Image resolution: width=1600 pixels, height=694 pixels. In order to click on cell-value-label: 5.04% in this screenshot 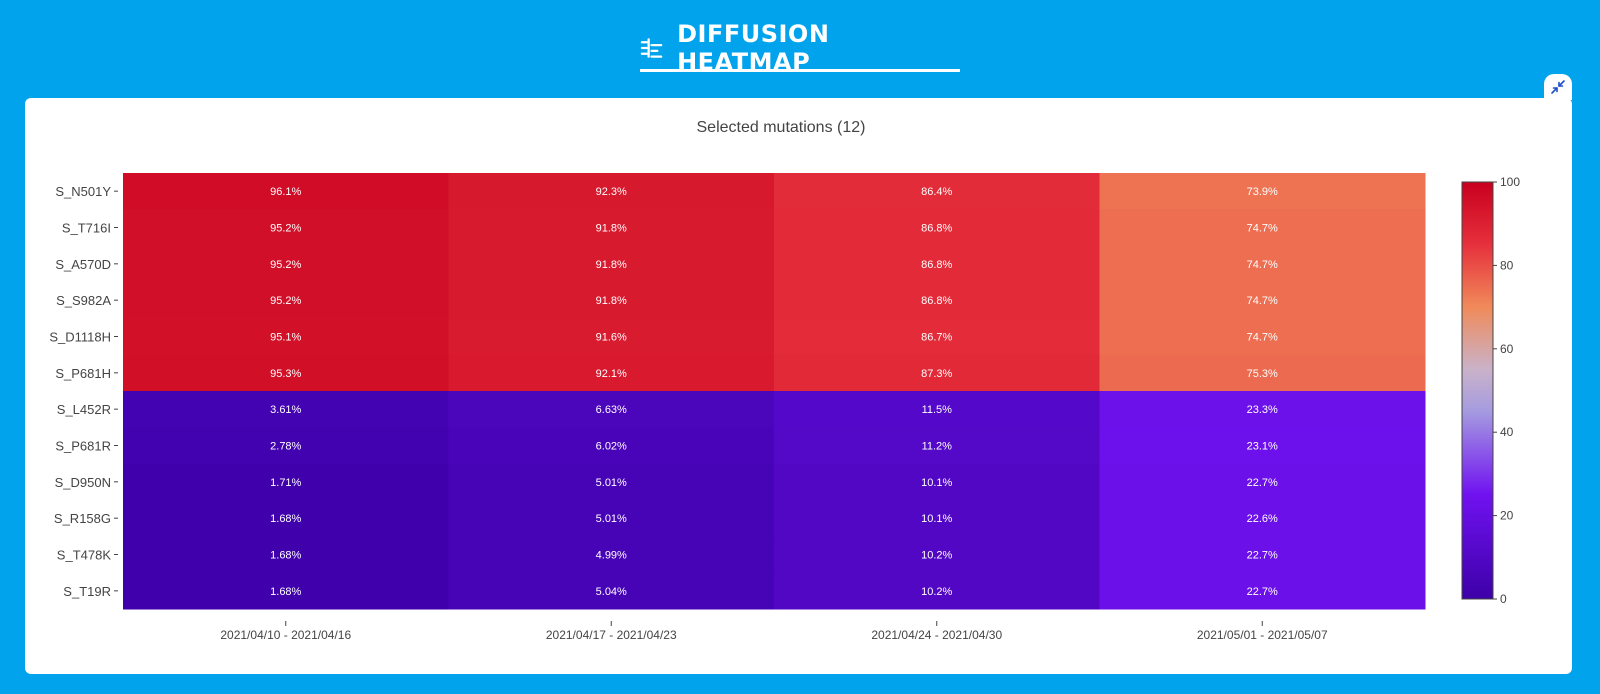, I will do `click(611, 592)`.